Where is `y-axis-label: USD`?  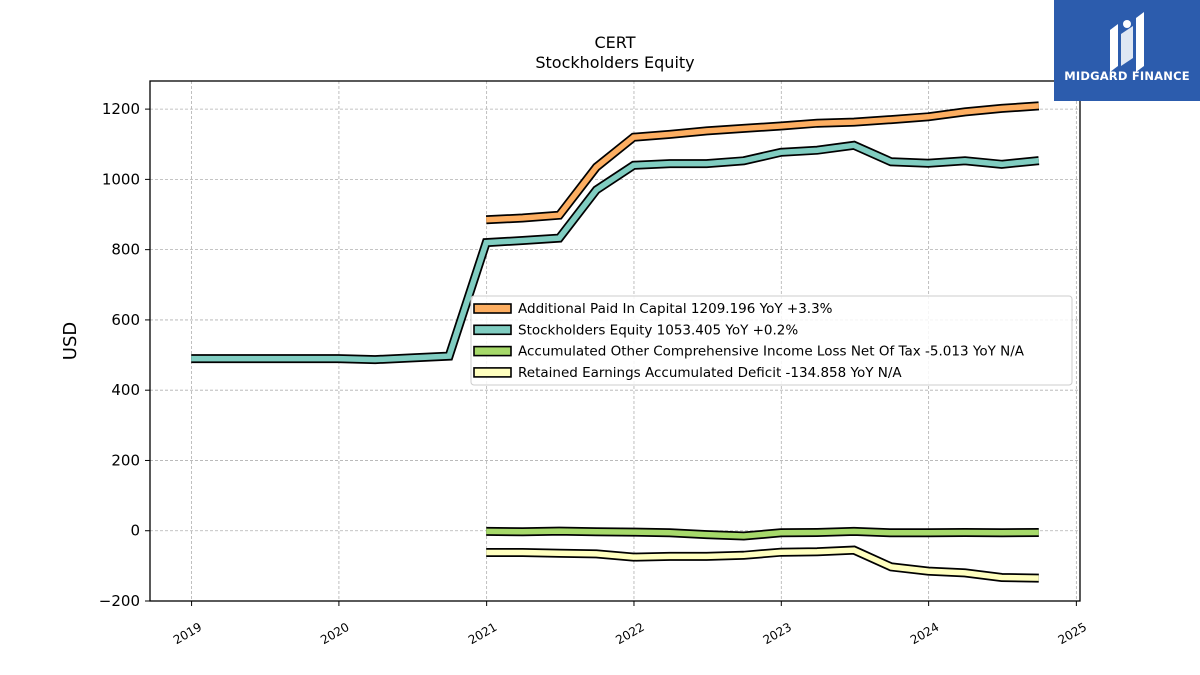
y-axis-label: USD is located at coordinates (70, 341).